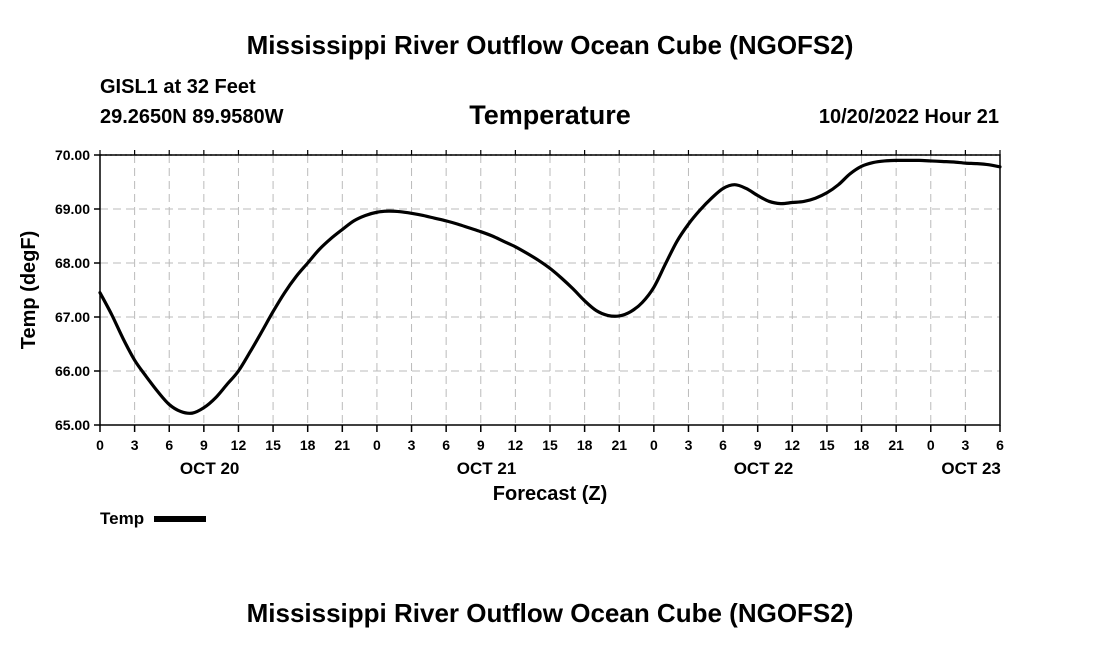  What do you see at coordinates (192, 117) in the screenshot?
I see `station-coordinates: 29.2650N 89.9580W` at bounding box center [192, 117].